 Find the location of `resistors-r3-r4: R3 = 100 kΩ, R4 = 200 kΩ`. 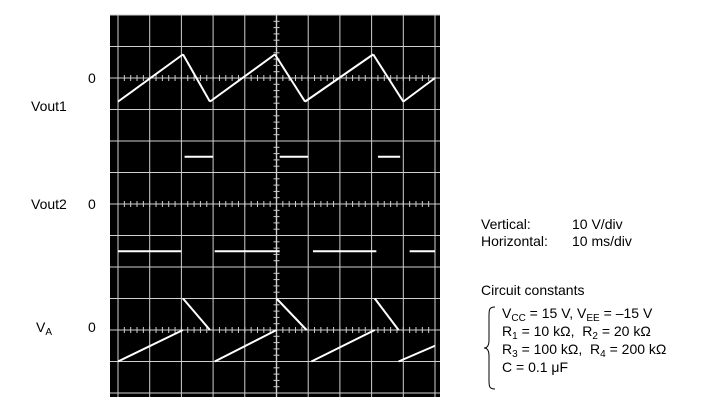

resistors-r3-r4: R3 = 100 kΩ, R4 = 200 kΩ is located at coordinates (584, 350).